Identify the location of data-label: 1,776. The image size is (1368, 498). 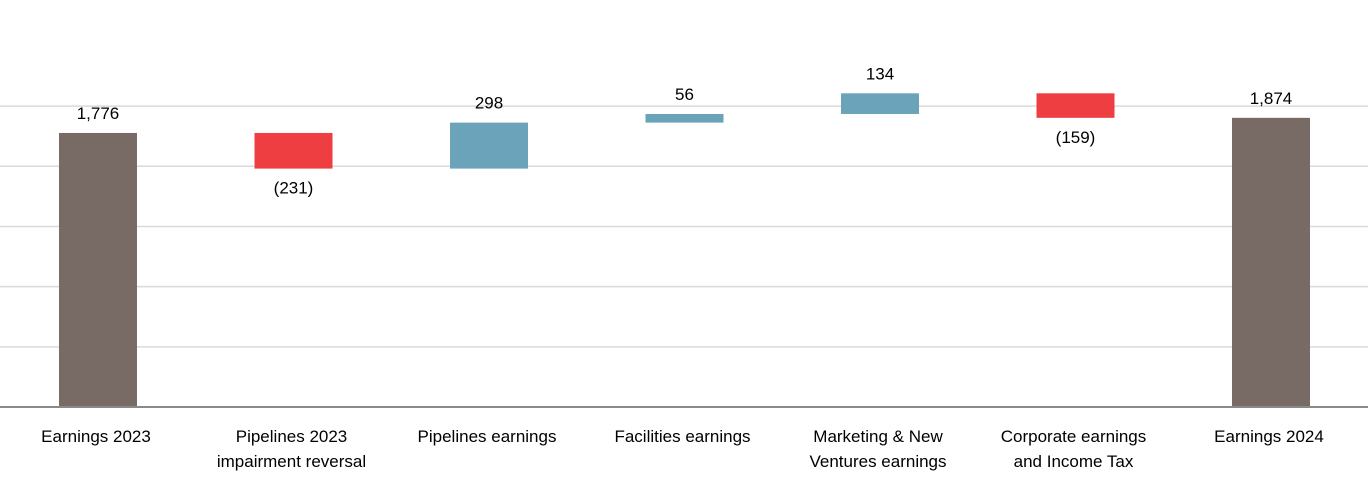
(98, 113).